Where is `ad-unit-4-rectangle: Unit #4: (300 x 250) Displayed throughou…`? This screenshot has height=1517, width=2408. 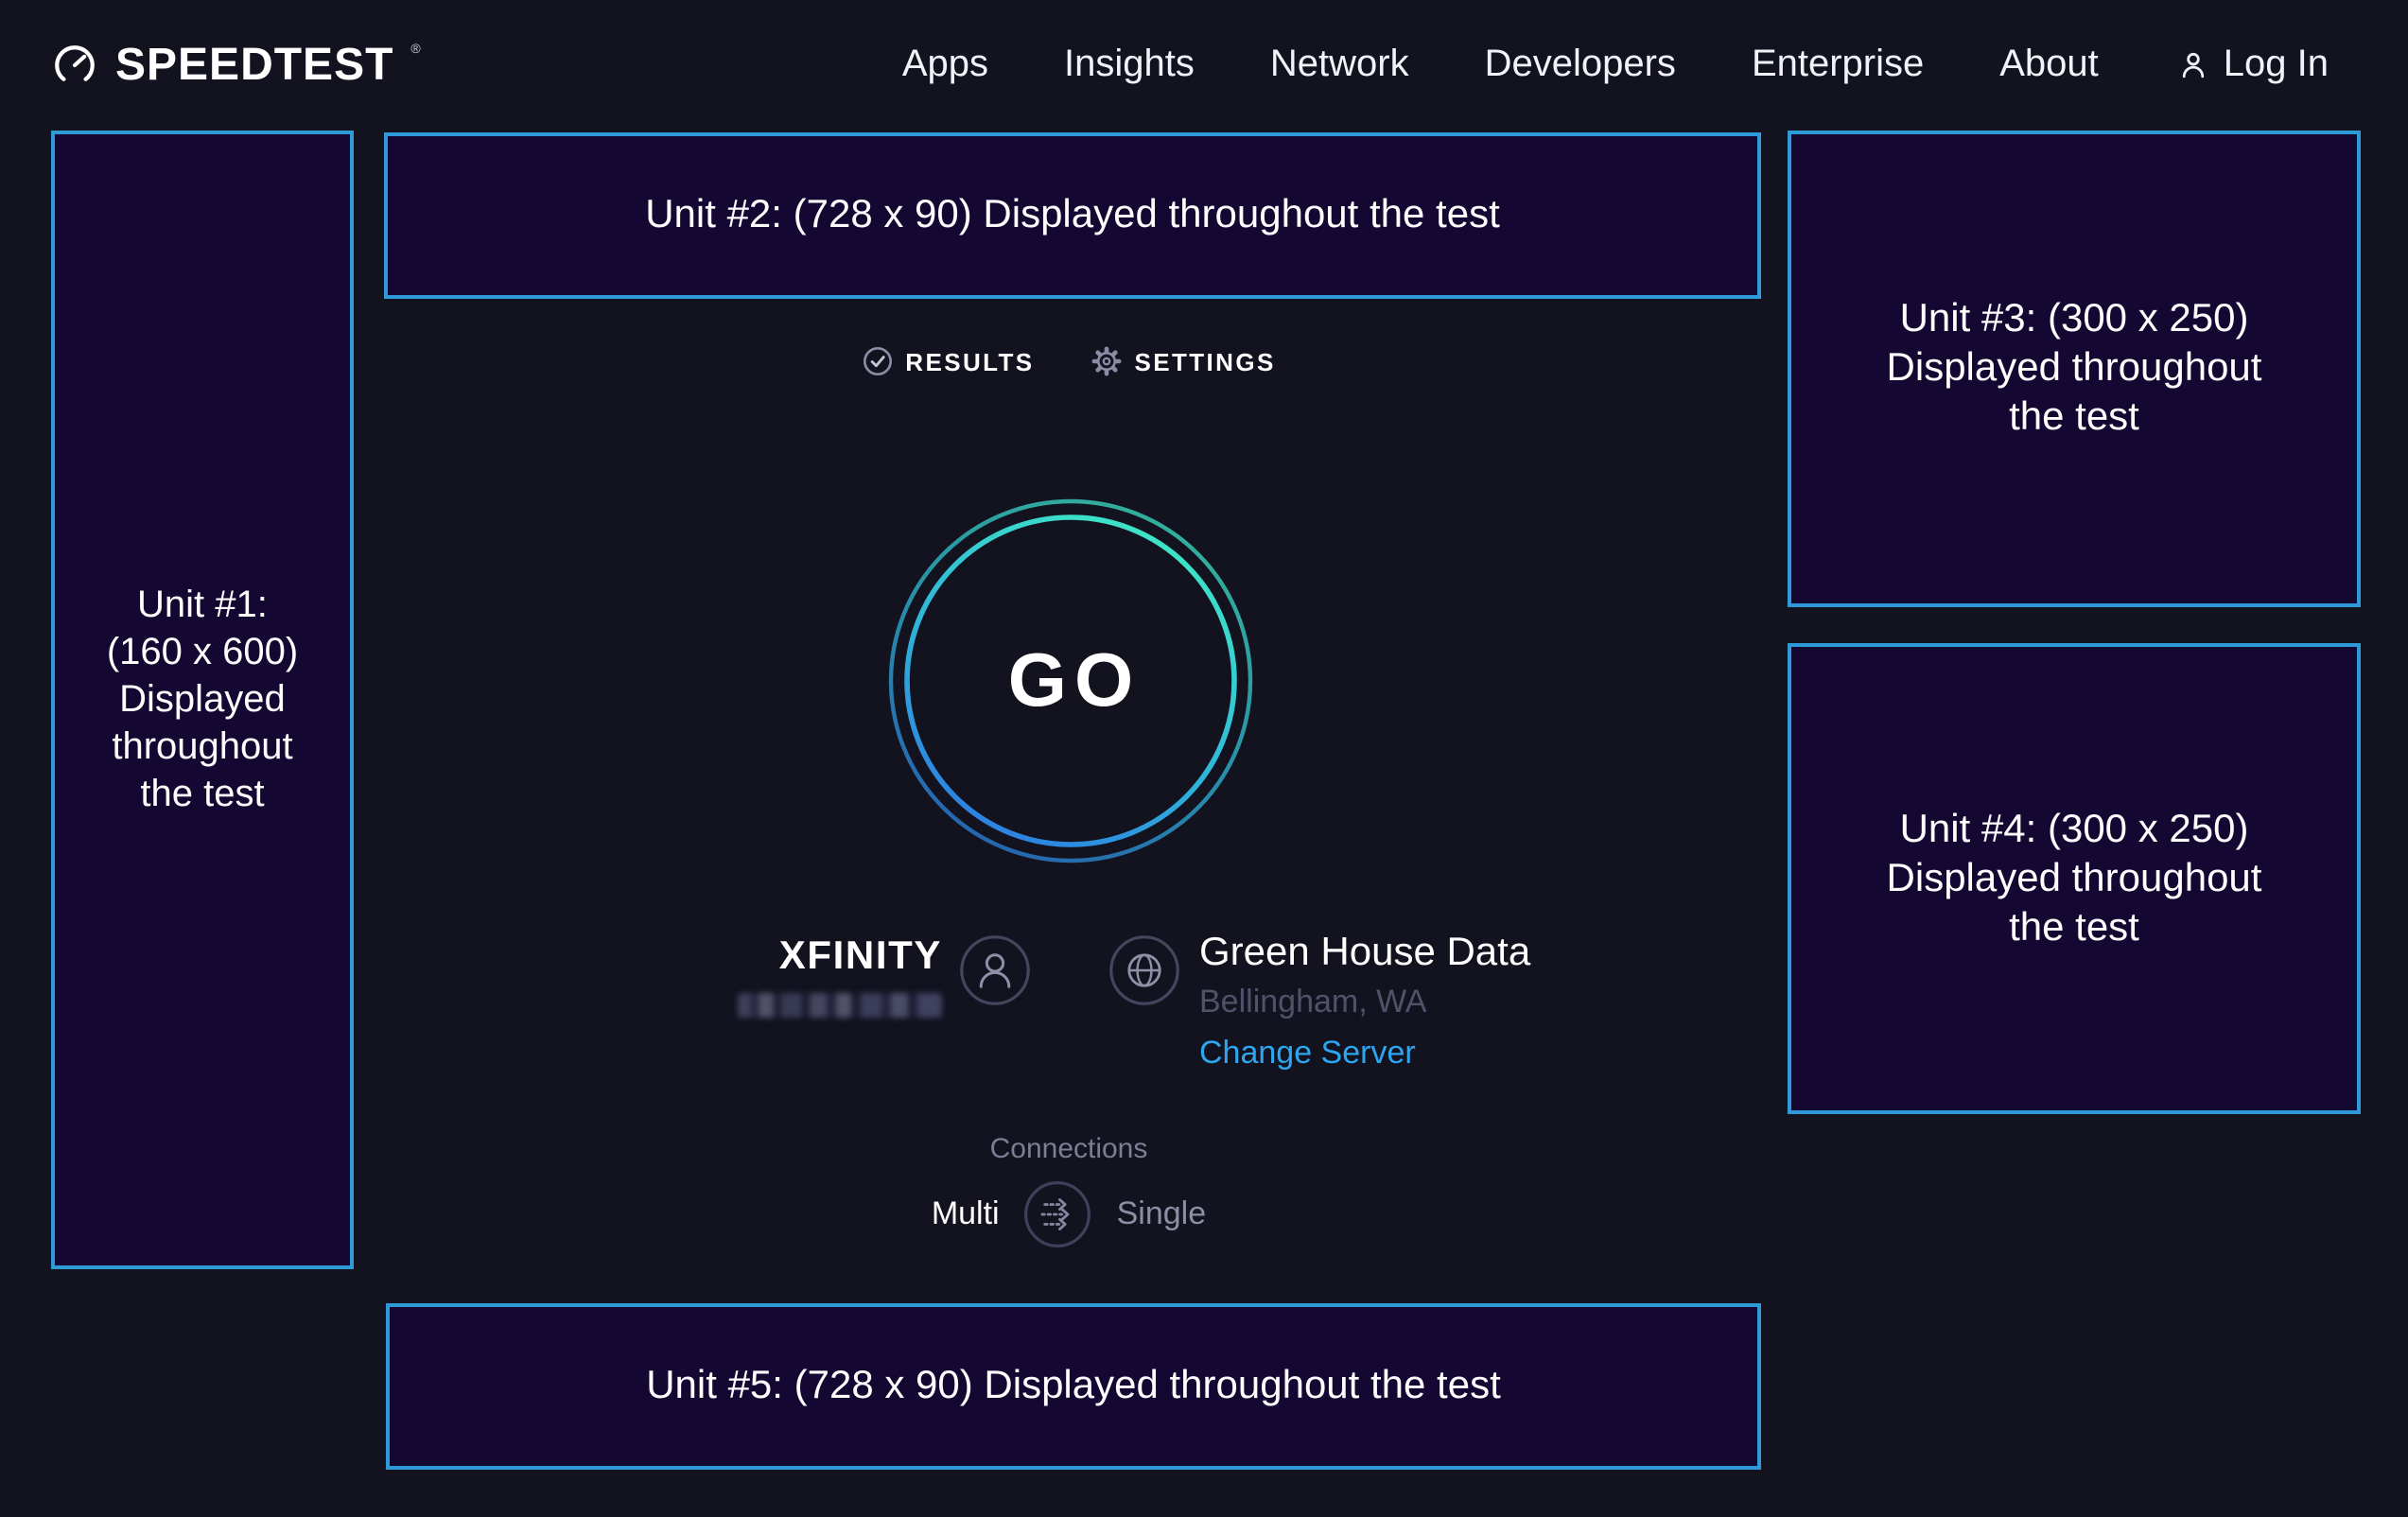
ad-unit-4-rectangle: Unit #4: (300 x 250) Displayed throughou… is located at coordinates (2074, 878).